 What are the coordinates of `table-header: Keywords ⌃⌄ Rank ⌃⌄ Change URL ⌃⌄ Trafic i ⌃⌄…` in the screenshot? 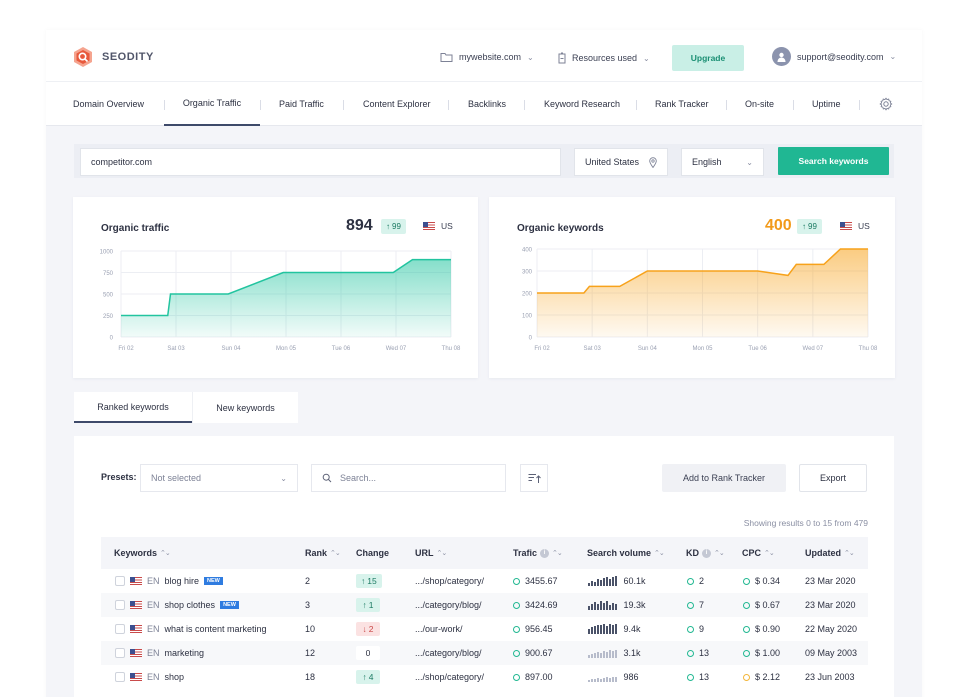 It's located at (484, 553).